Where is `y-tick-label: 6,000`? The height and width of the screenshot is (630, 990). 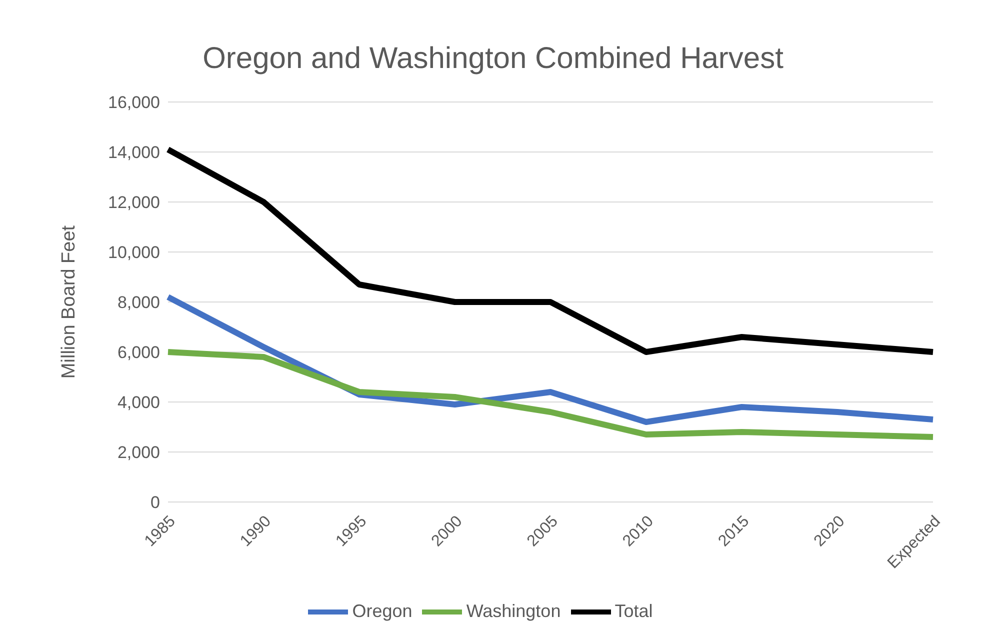
y-tick-label: 6,000 is located at coordinates (138, 352).